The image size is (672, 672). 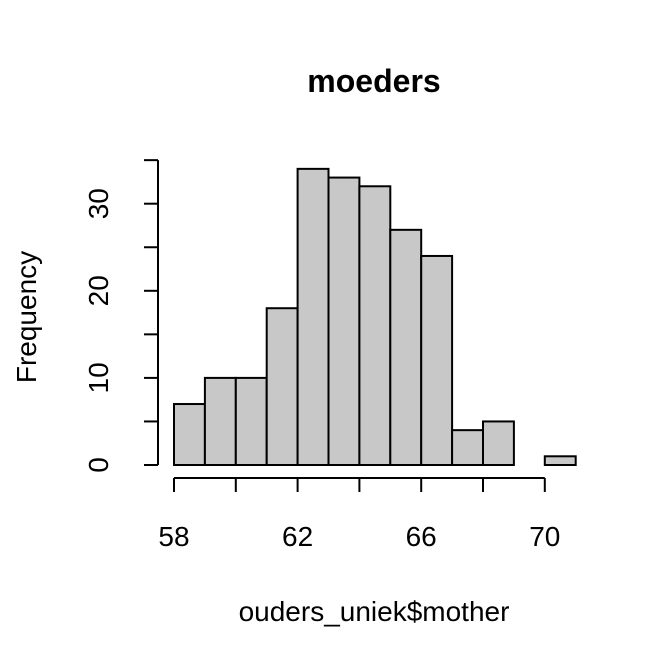 I want to click on x-tick-label: 70, so click(x=544, y=536).